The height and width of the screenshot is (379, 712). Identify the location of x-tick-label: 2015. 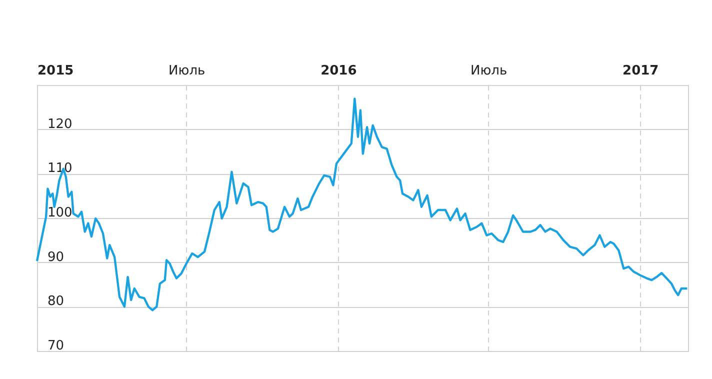
(56, 71).